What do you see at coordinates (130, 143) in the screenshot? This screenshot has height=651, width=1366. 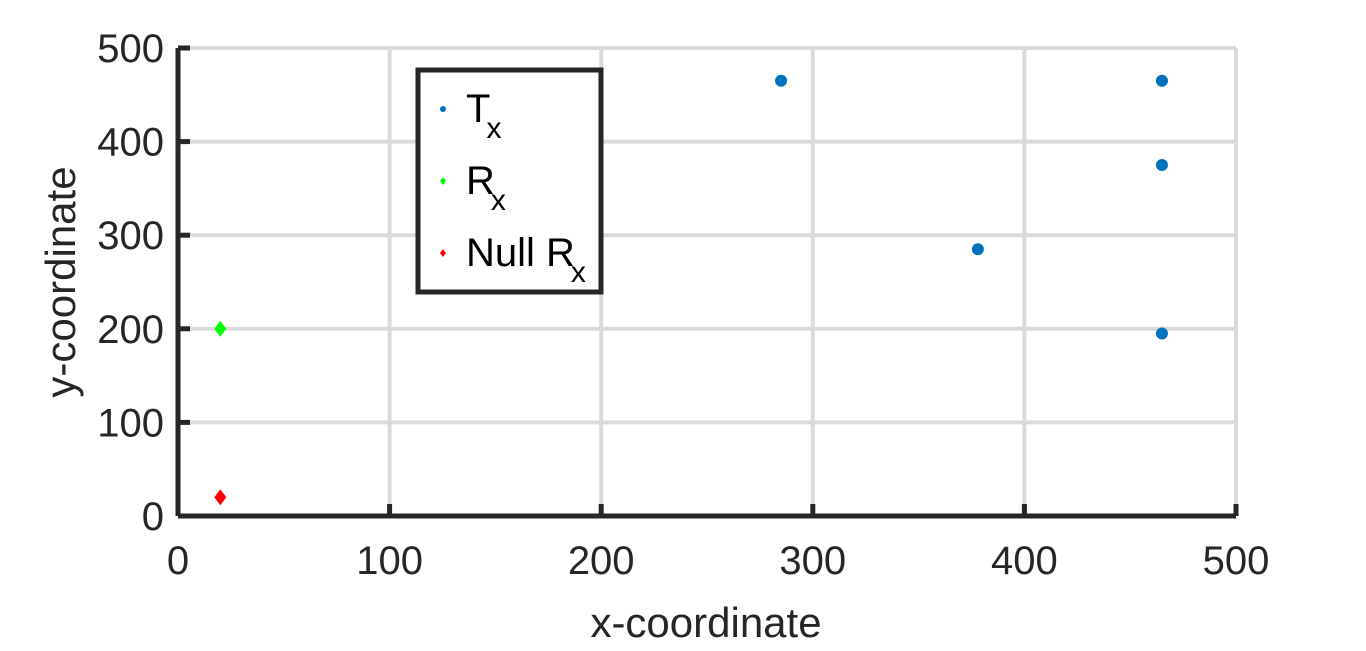 I see `y-tick-label: 400` at bounding box center [130, 143].